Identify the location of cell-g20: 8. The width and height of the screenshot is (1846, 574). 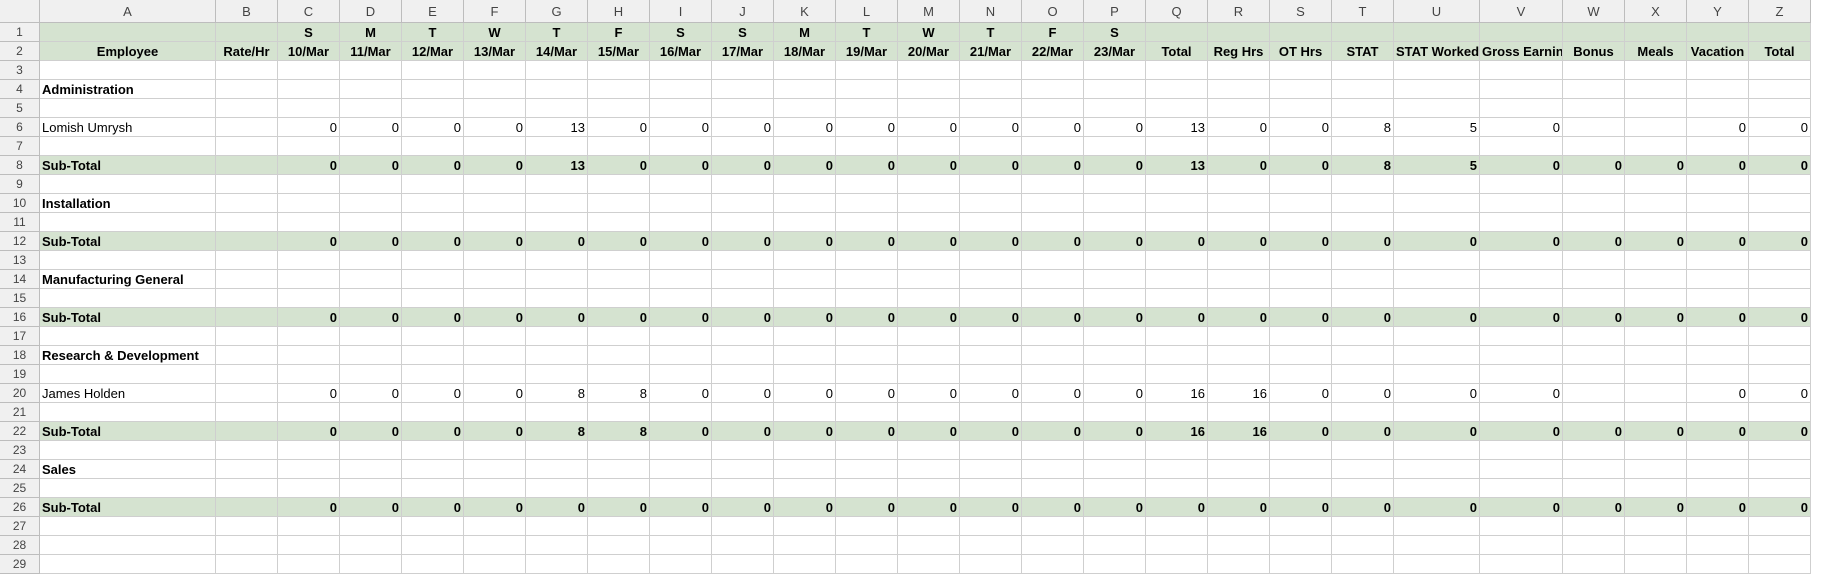
(557, 393).